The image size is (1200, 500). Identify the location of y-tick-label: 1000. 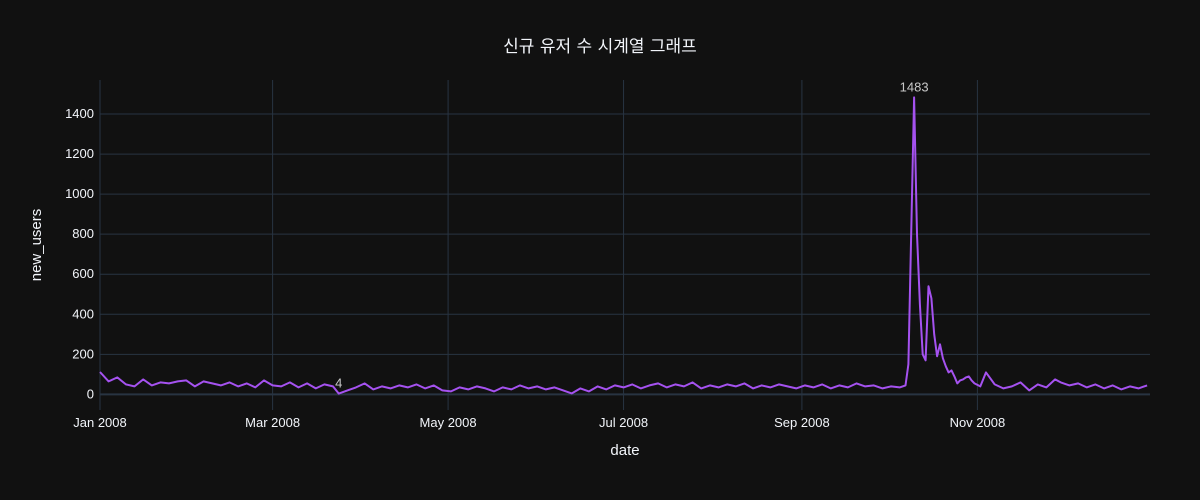
(79, 193).